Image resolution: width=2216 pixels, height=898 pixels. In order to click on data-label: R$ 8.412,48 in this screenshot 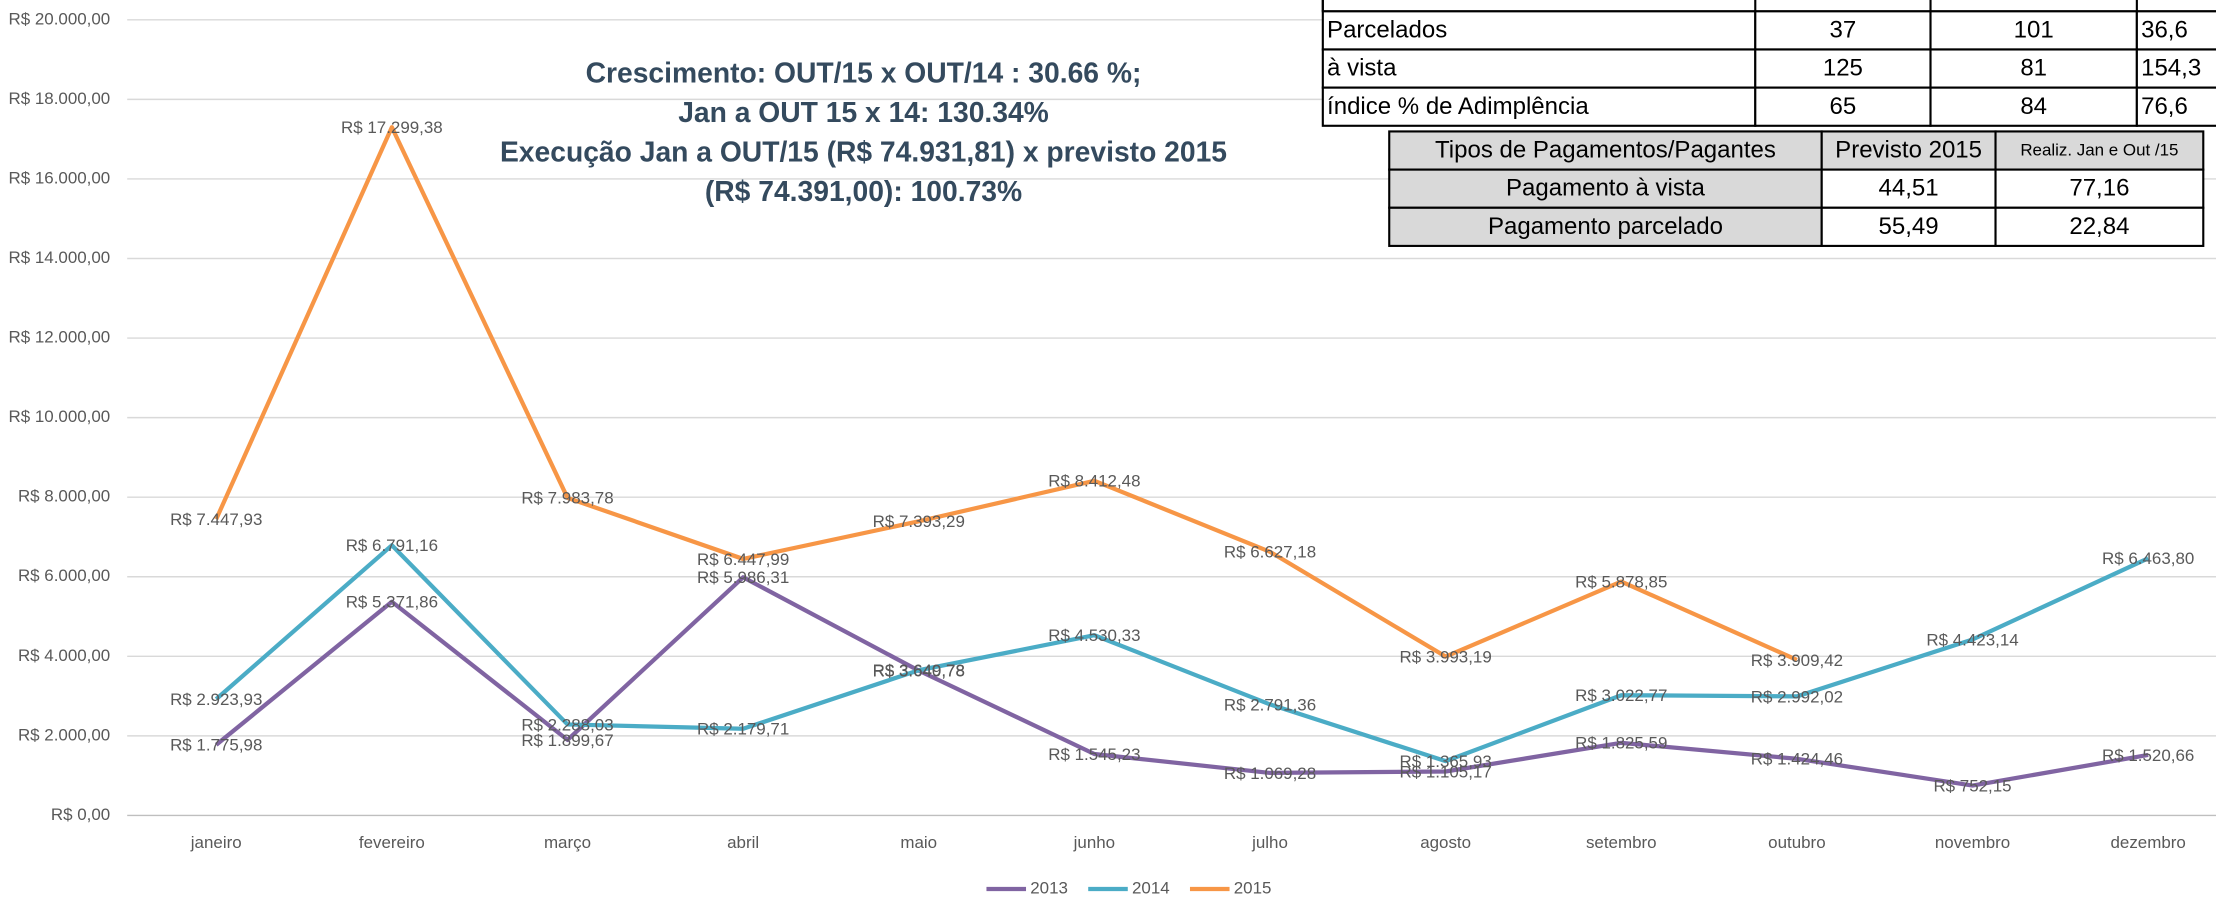, I will do `click(1094, 481)`.